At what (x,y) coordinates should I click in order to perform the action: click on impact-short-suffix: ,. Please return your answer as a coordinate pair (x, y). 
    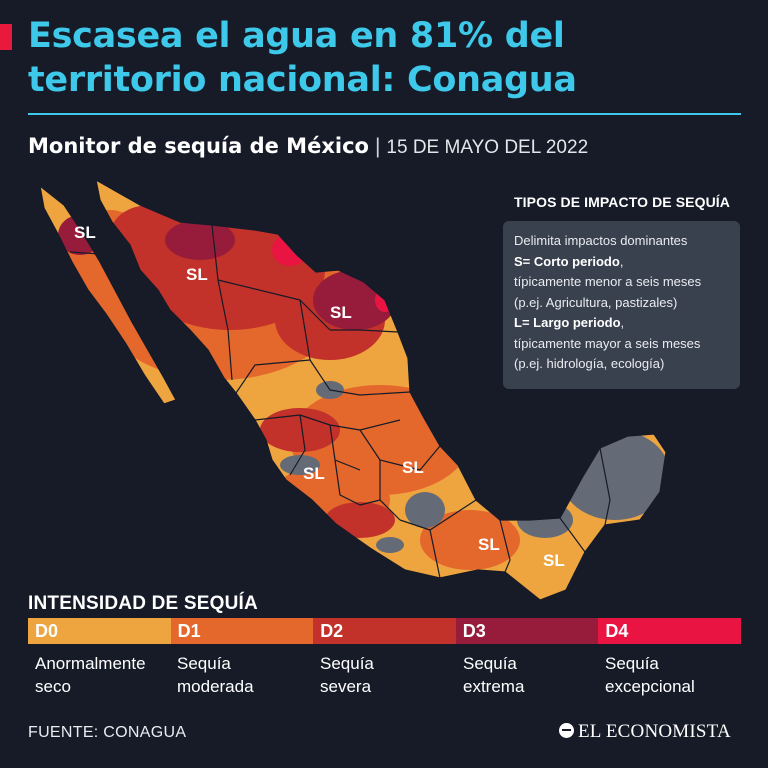
    Looking at the image, I should click on (621, 261).